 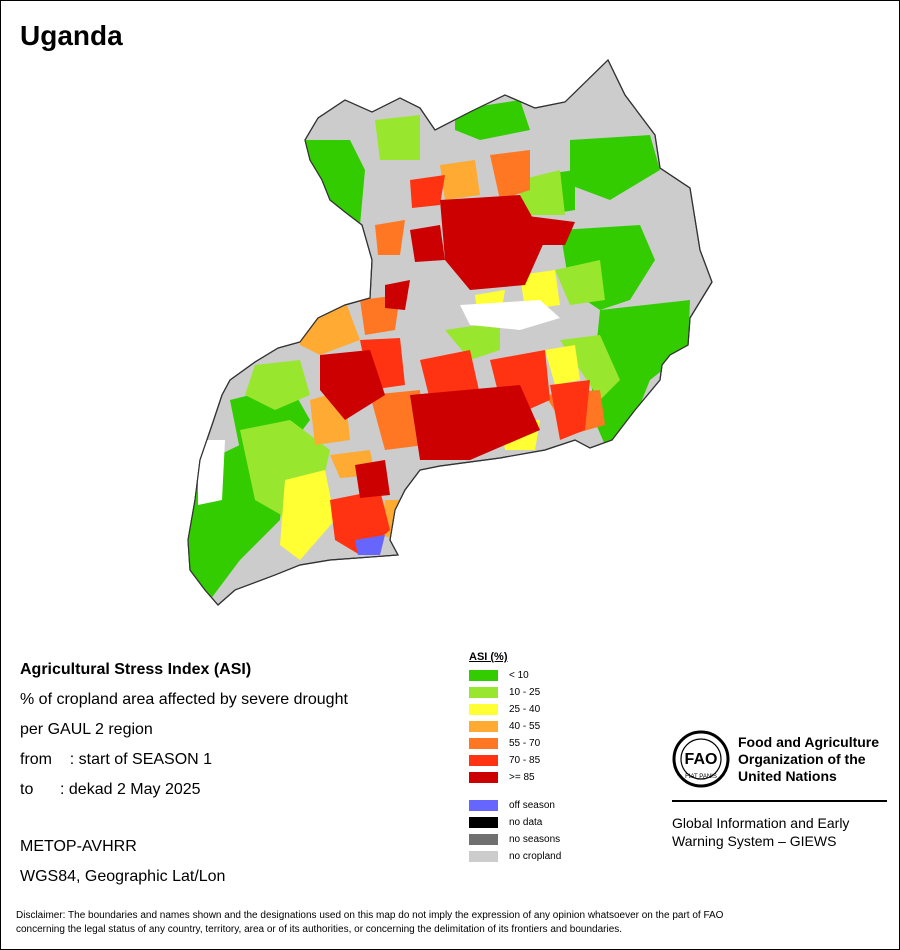 I want to click on legend-label: off season, so click(x=532, y=805).